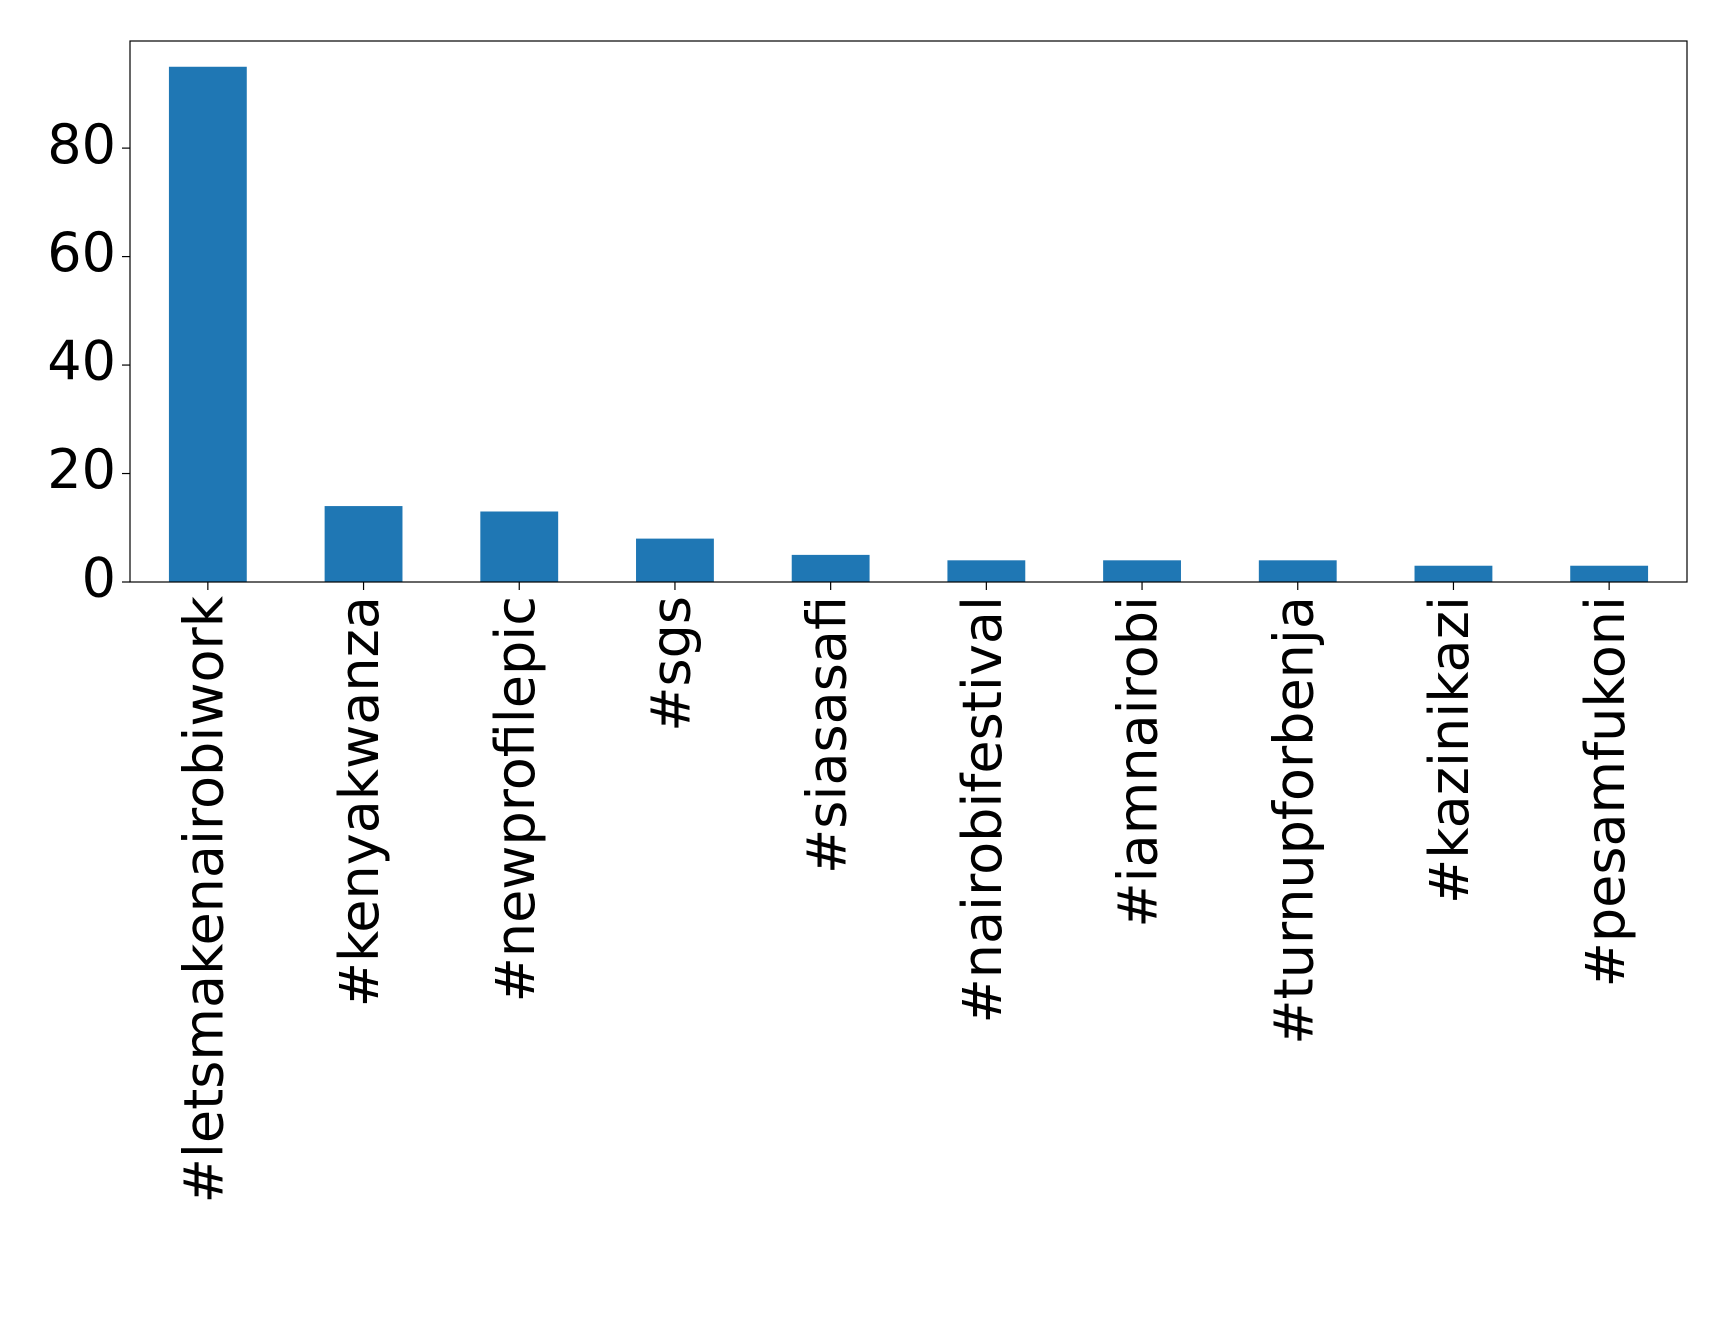 Image resolution: width=1719 pixels, height=1331 pixels. Describe the element at coordinates (826, 735) in the screenshot. I see `x-tick-label: #siasasafi` at that location.